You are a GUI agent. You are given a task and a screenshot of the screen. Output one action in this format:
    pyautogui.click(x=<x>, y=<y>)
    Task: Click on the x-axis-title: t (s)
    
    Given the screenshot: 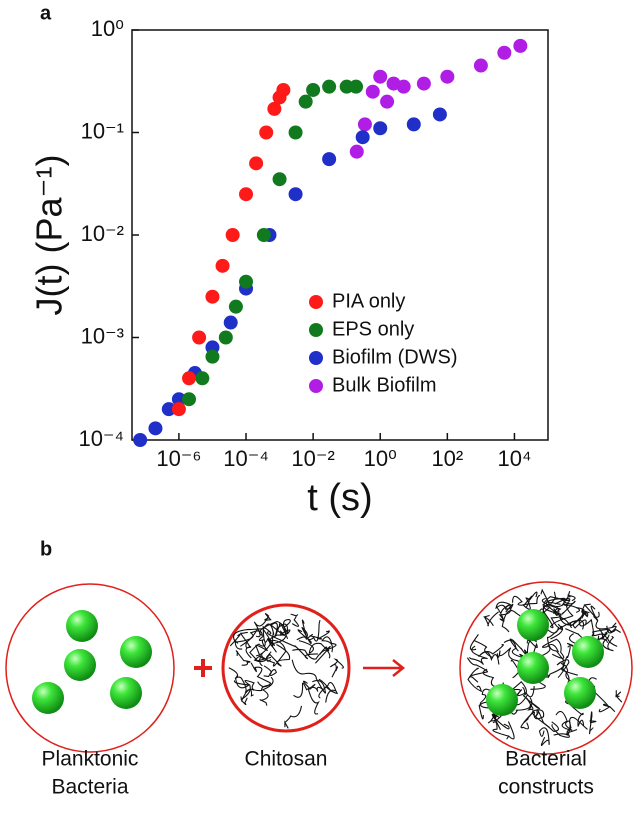 What is the action you would take?
    pyautogui.click(x=339, y=498)
    